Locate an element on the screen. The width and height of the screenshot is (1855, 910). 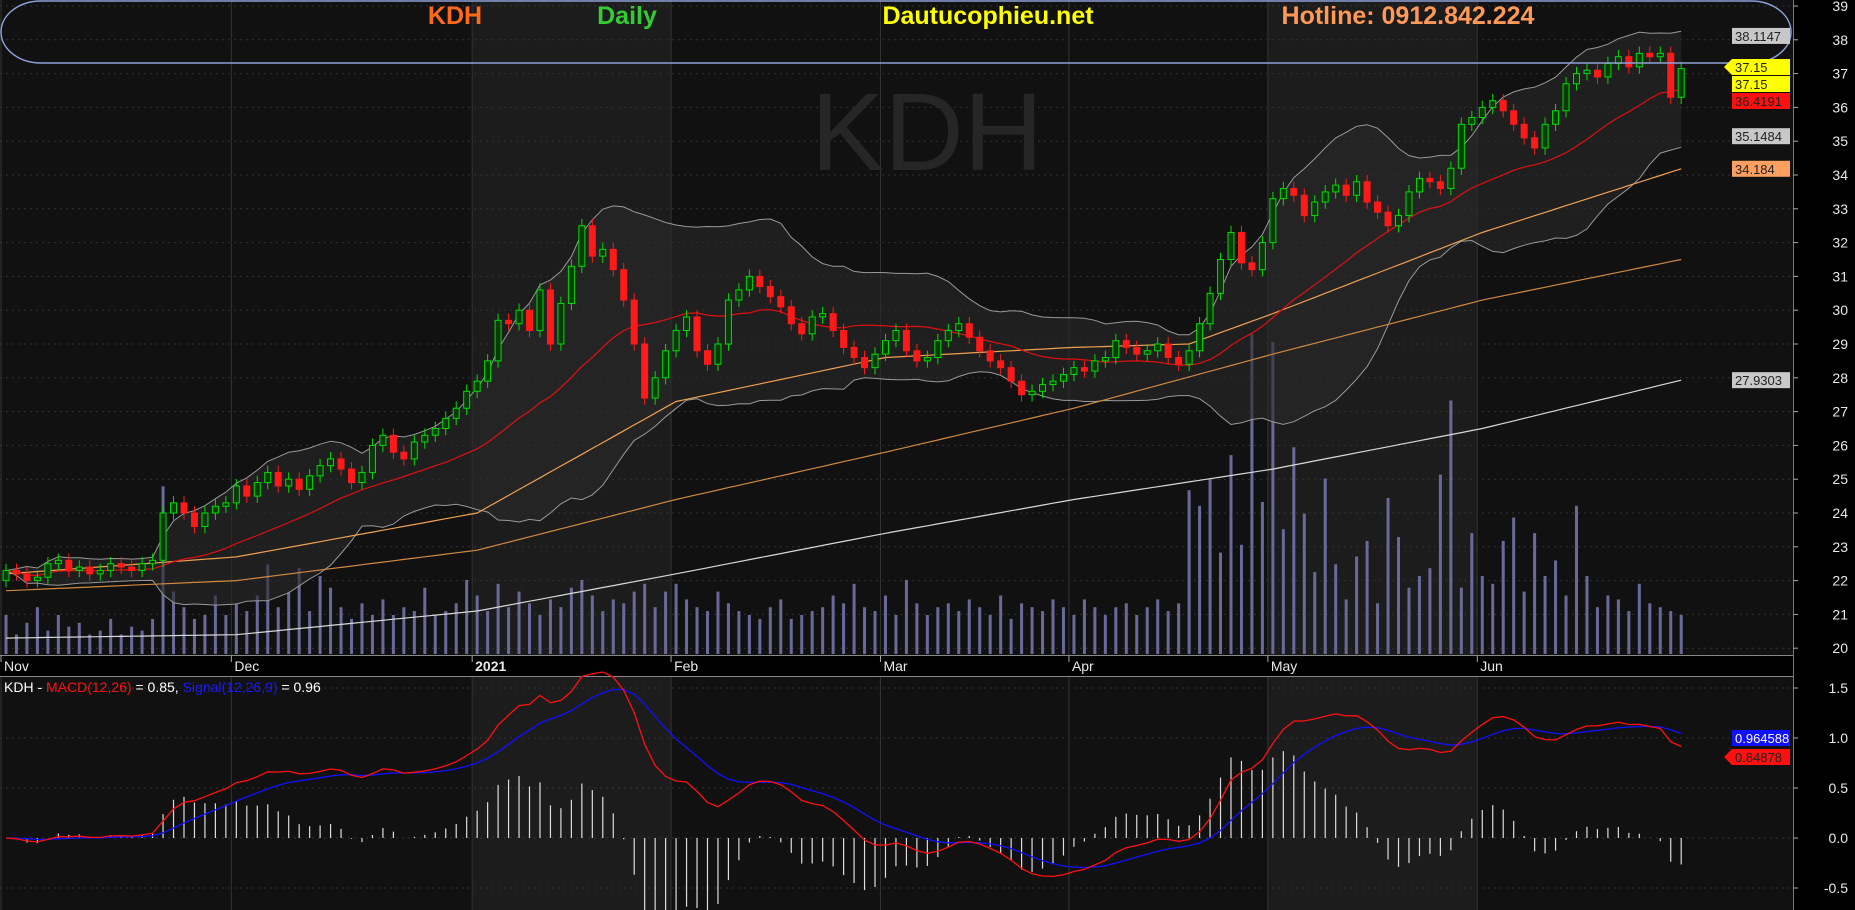
price-axis is located at coordinates (1824, 455).